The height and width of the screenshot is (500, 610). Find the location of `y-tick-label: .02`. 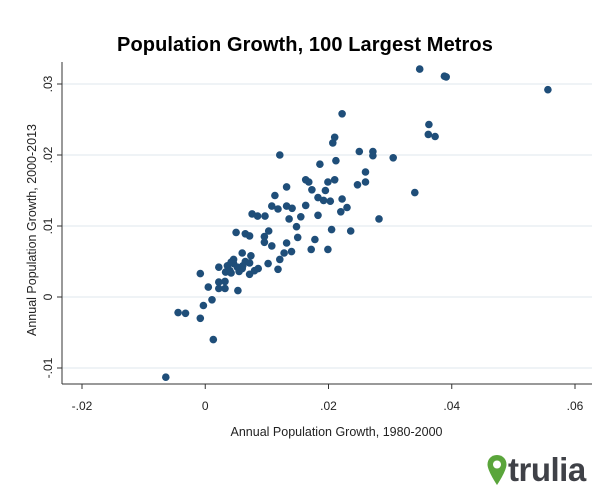

y-tick-label: .02 is located at coordinates (48, 154).